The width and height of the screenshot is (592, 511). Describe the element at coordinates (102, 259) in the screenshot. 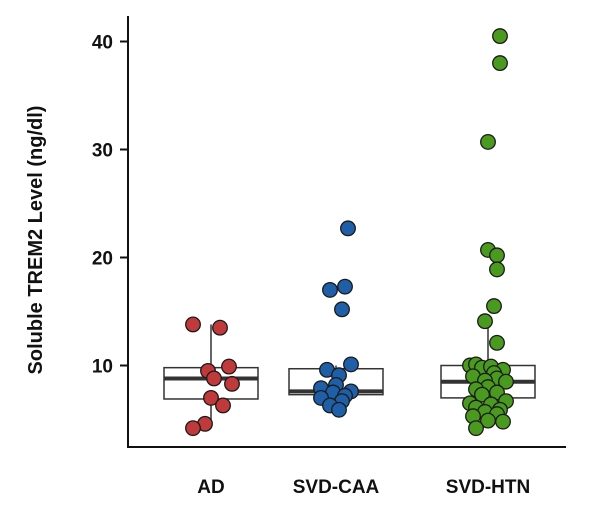

I see `y-tick-label-20: 20` at that location.